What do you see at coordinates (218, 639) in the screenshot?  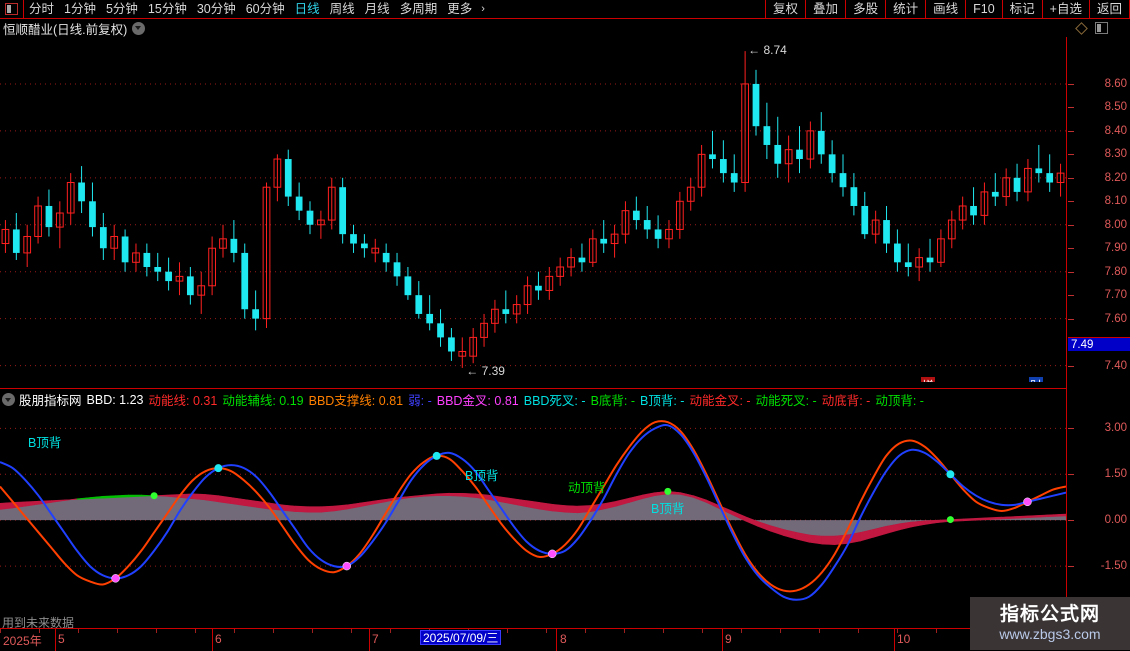 I see `date-axis-label-2: 6` at bounding box center [218, 639].